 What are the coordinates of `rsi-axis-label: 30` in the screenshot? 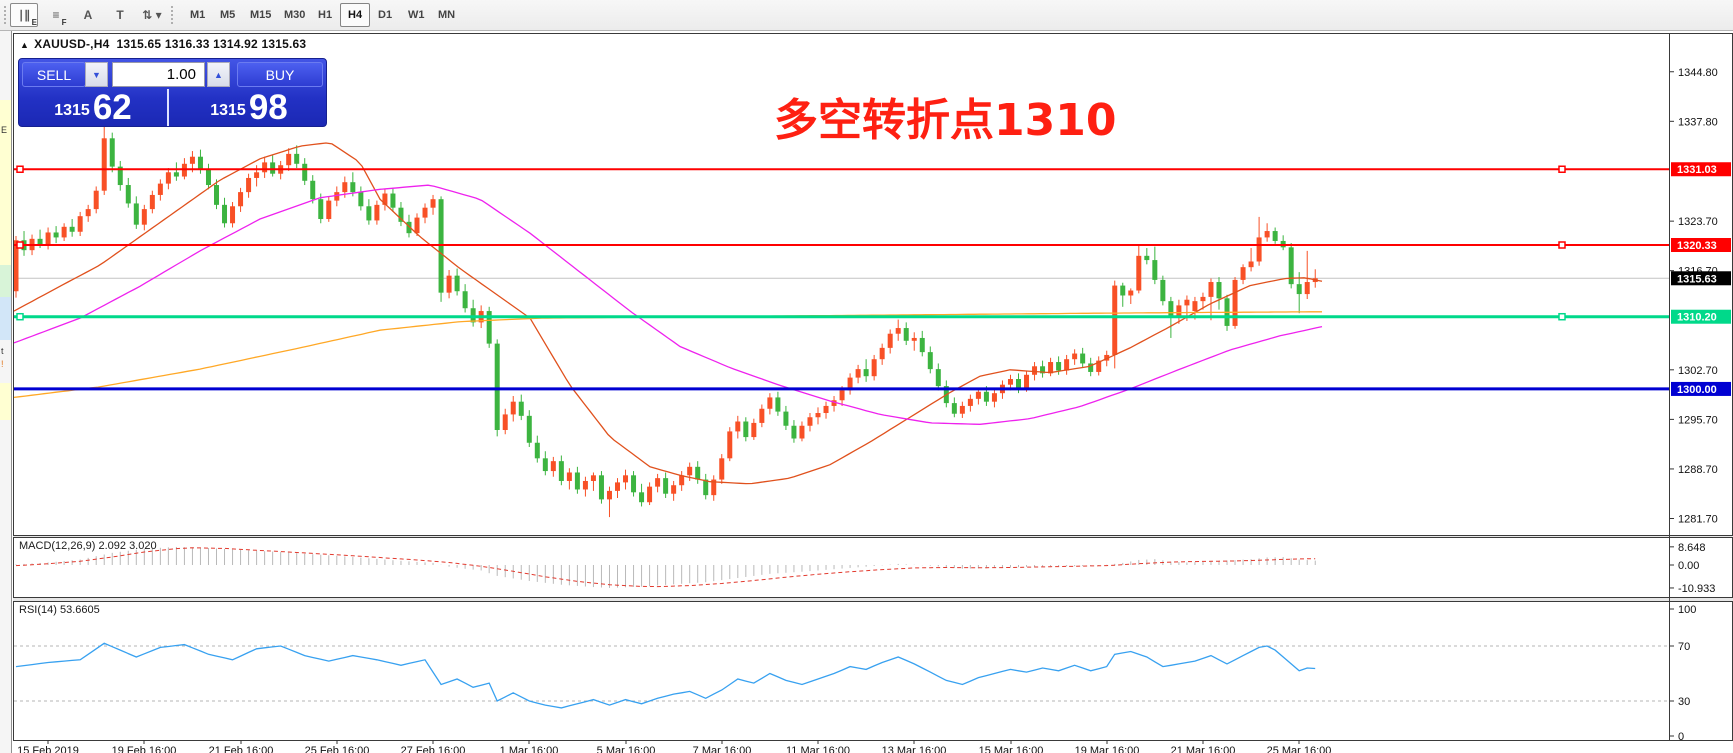 It's located at (1684, 702).